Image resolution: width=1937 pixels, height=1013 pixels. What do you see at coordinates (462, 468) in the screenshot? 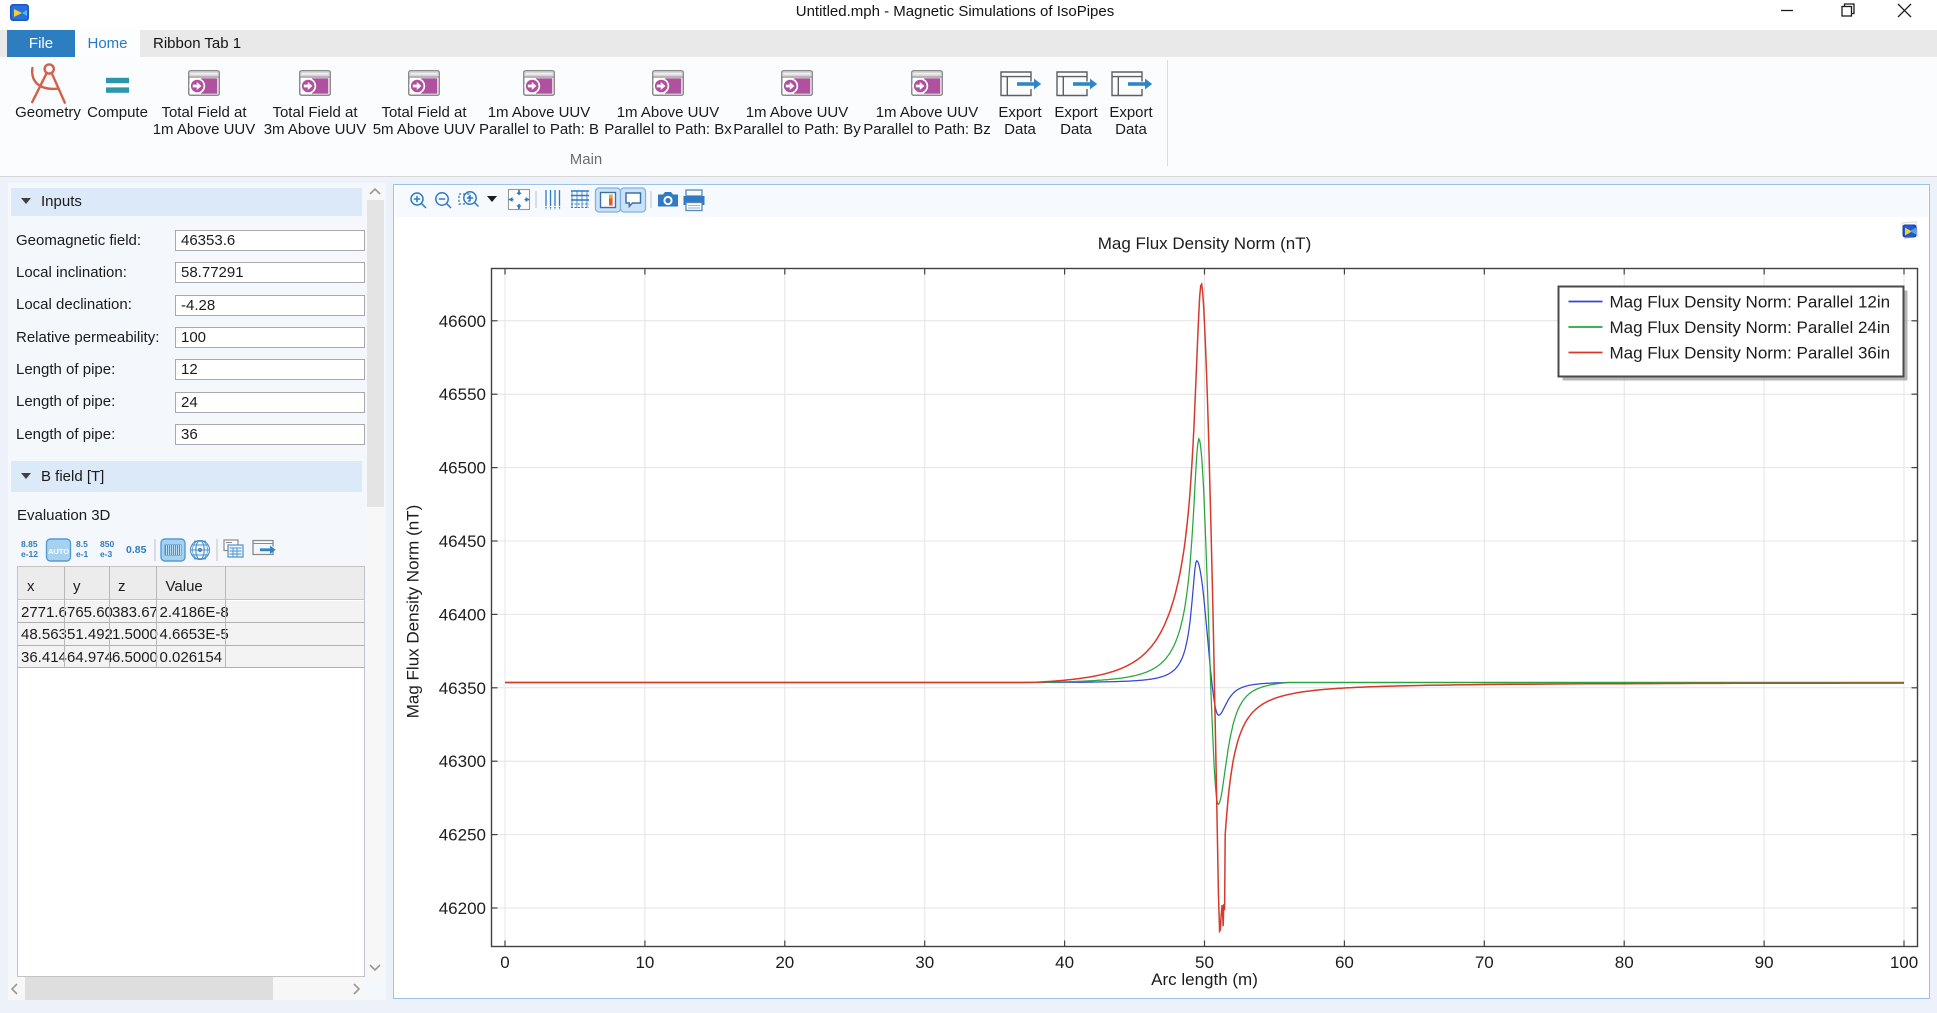
I see `svg-text: 46500` at bounding box center [462, 468].